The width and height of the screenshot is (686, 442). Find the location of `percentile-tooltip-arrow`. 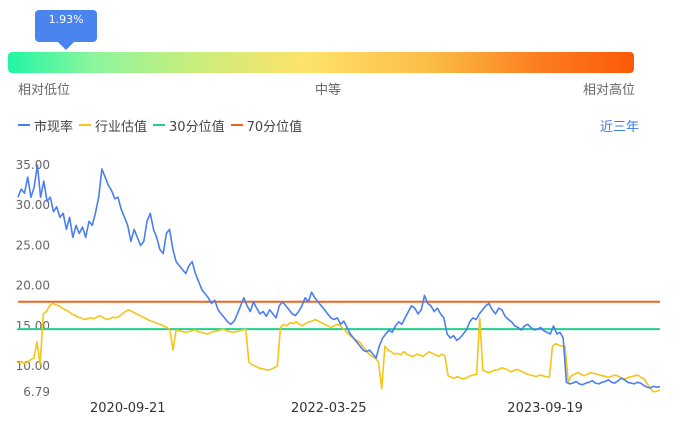

percentile-tooltip-arrow is located at coordinates (66, 46).